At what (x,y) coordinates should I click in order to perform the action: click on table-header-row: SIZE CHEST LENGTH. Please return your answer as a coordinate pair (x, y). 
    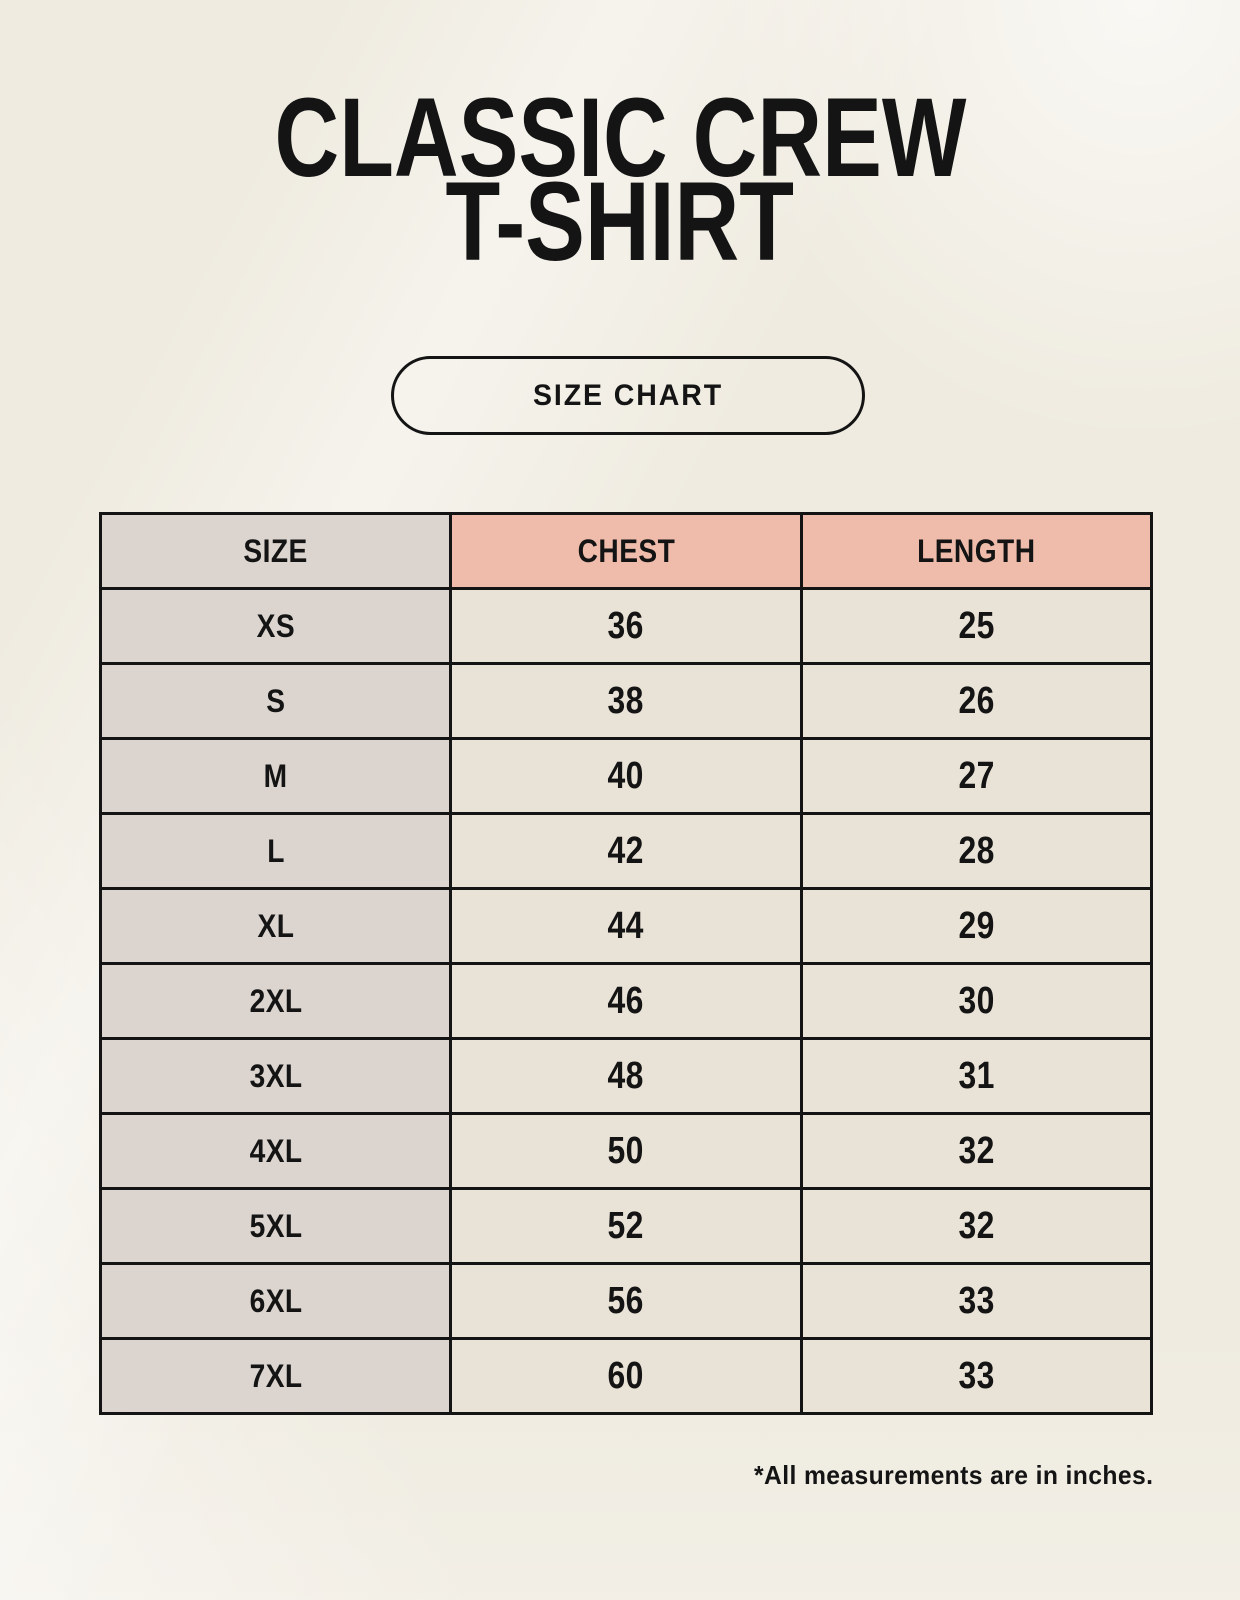
    Looking at the image, I should click on (626, 551).